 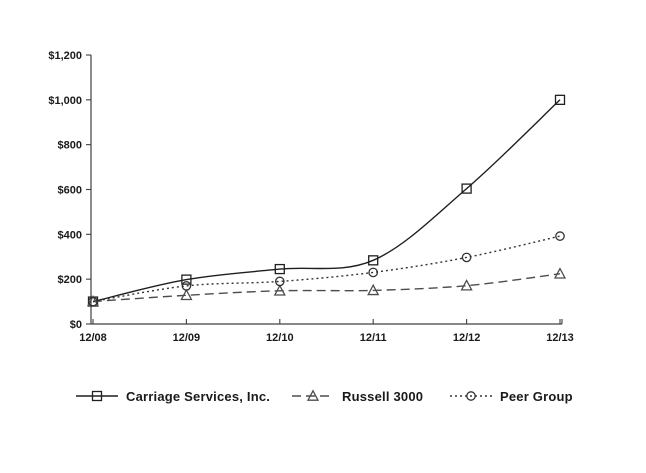 I want to click on legend-item-russell-3000: Russell 3000, so click(x=357, y=396).